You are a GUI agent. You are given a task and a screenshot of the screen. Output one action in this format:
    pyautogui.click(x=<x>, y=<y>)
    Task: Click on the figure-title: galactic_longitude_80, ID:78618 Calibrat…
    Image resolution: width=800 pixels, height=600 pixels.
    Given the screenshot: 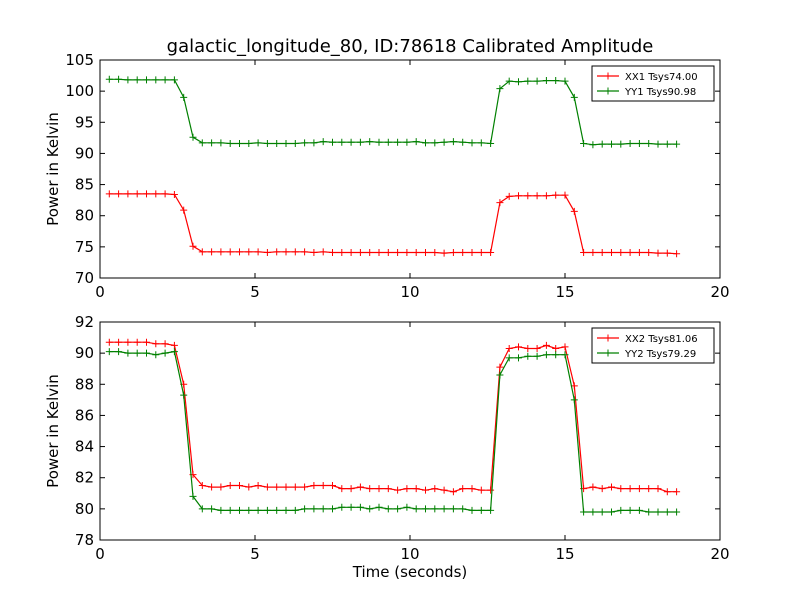 What is the action you would take?
    pyautogui.click(x=410, y=46)
    